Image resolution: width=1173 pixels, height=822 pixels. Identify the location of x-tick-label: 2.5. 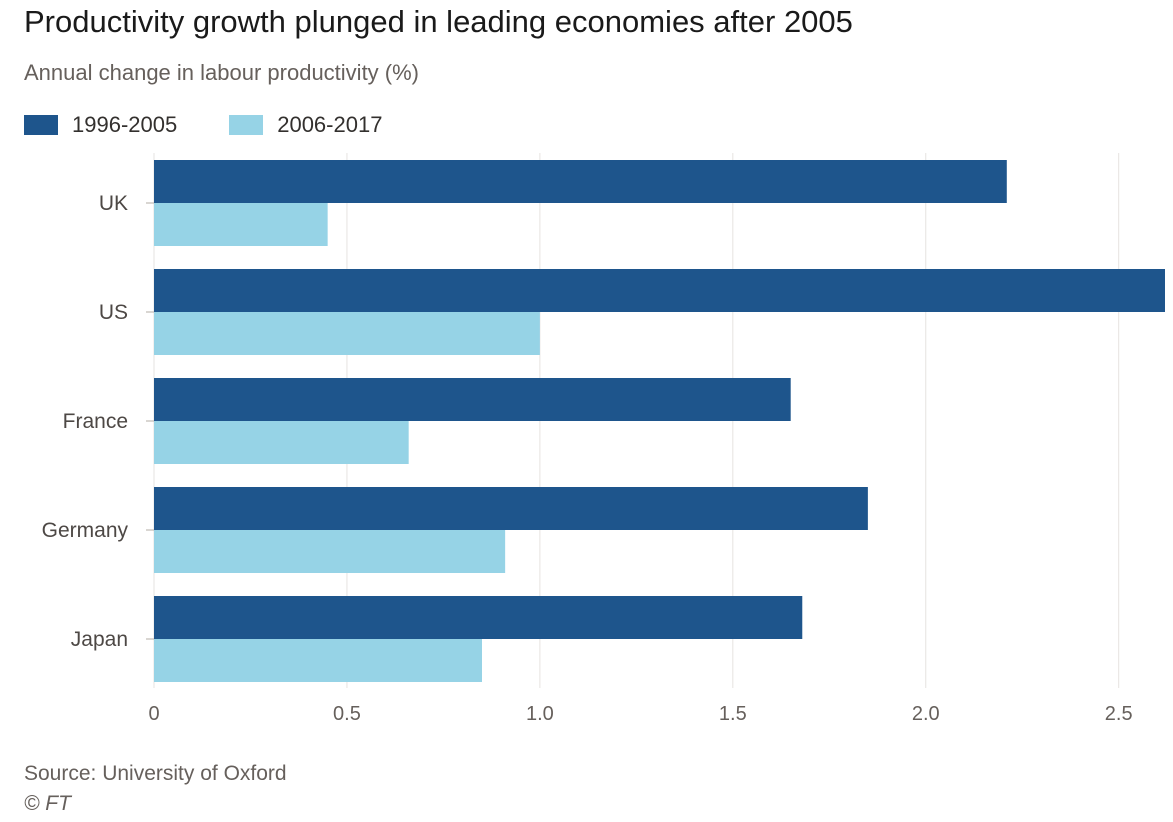
(1119, 714).